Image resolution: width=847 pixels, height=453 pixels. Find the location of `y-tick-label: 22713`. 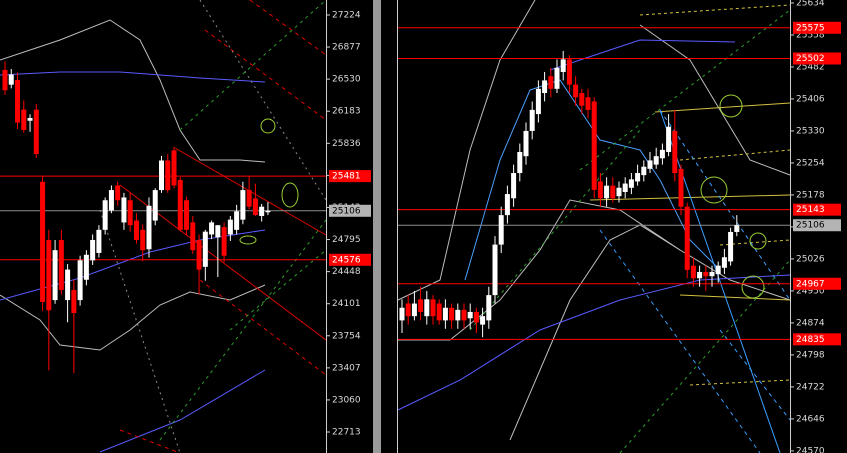

y-tick-label: 22713 is located at coordinates (346, 433).